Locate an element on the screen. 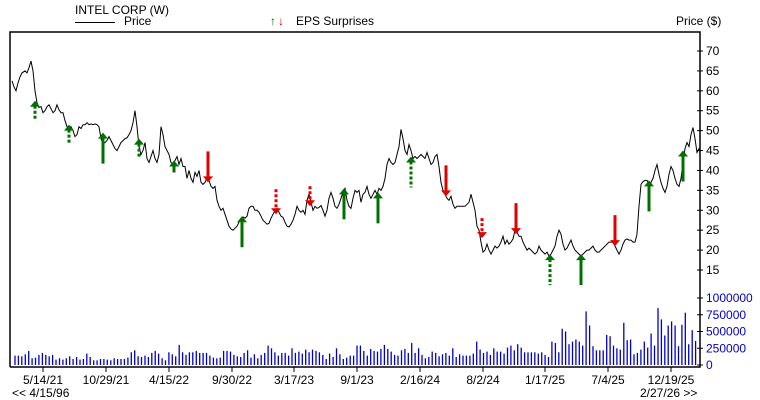 The width and height of the screenshot is (760, 400). volume-bars is located at coordinates (355, 336).